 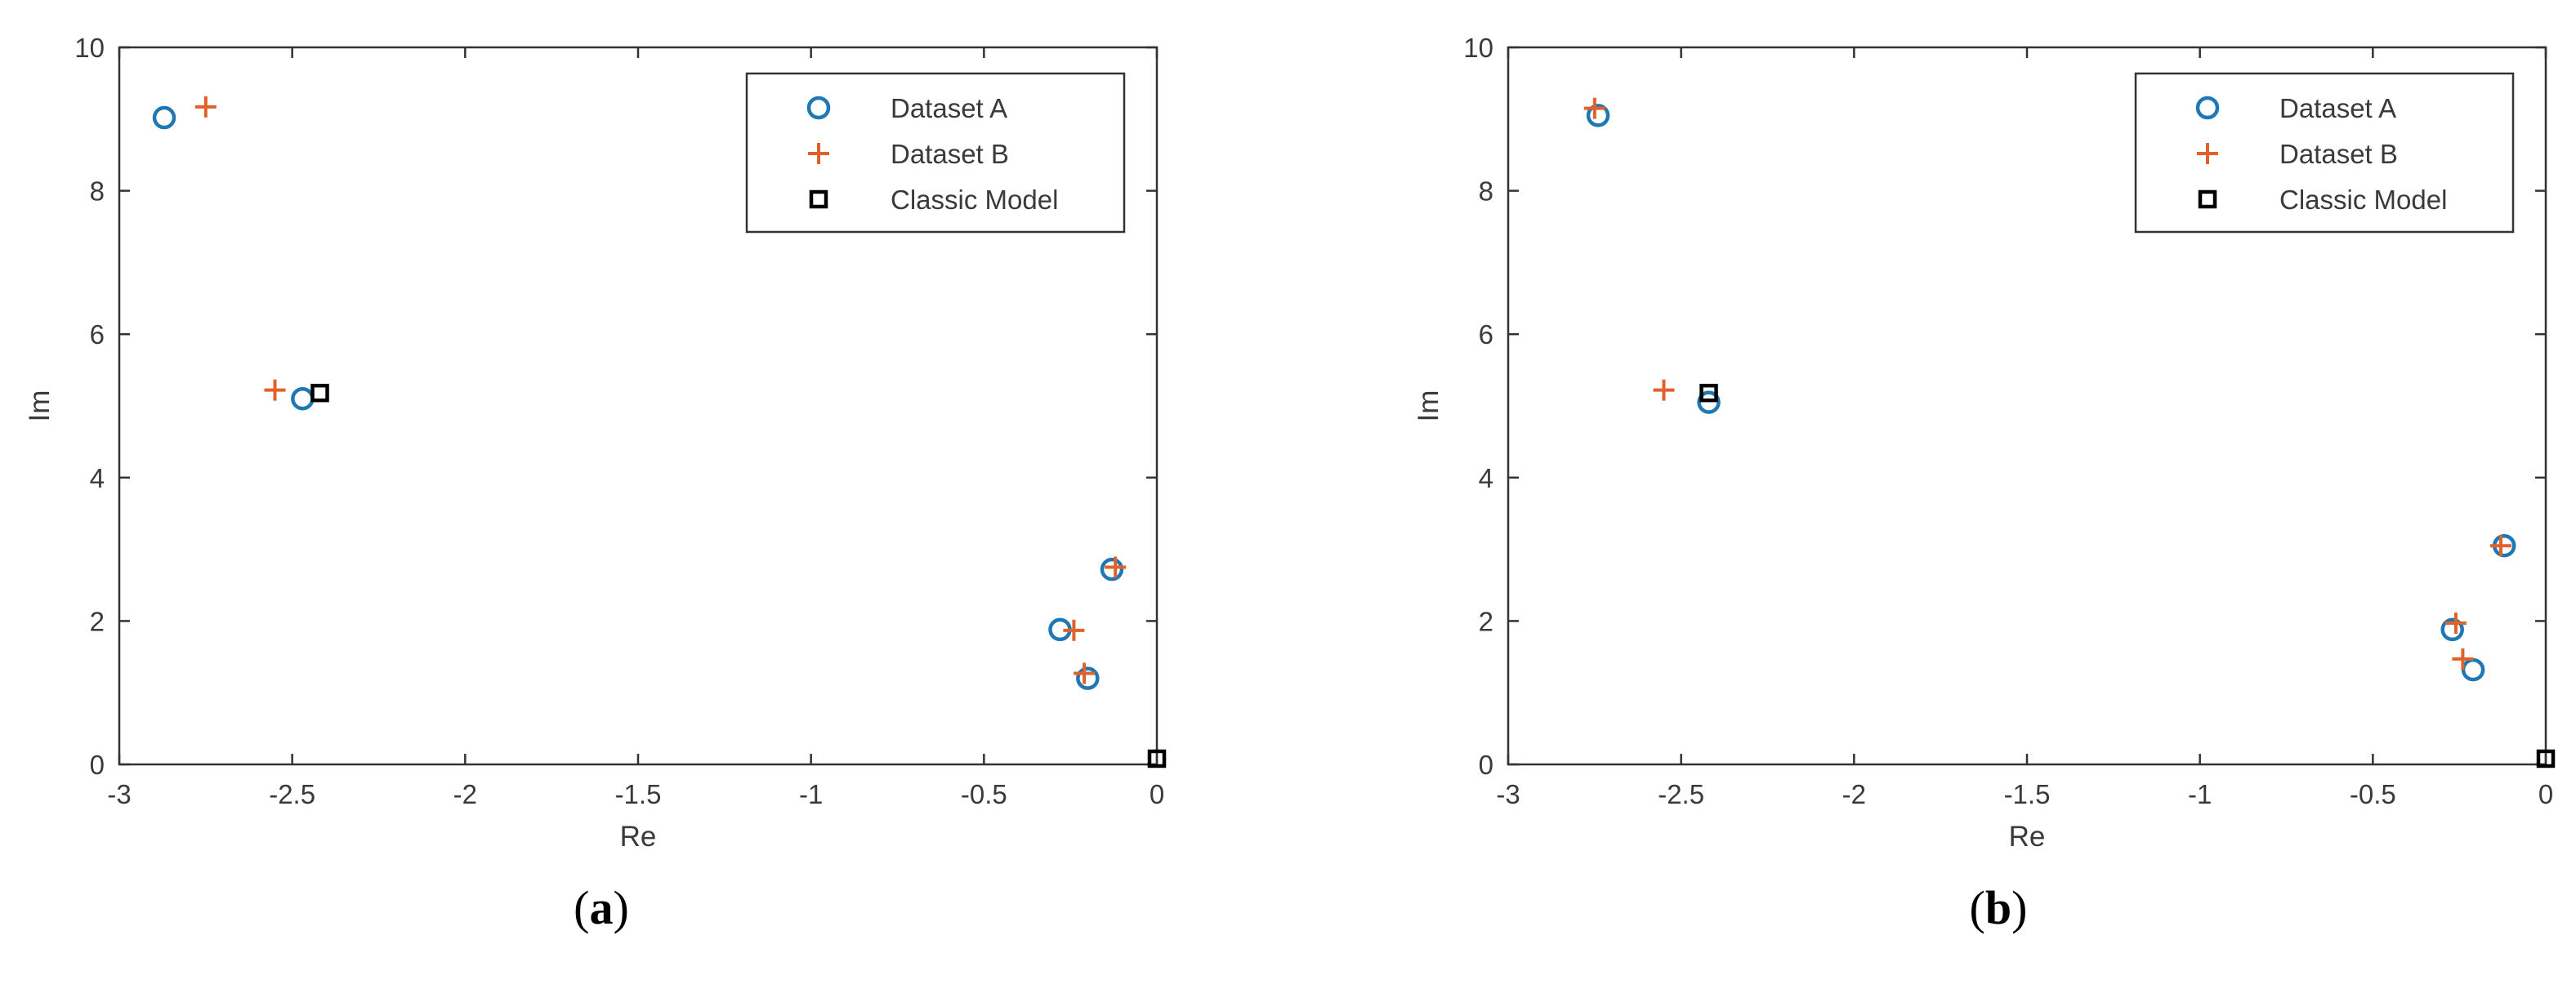 I want to click on panel-label-a: (a), so click(x=601, y=908).